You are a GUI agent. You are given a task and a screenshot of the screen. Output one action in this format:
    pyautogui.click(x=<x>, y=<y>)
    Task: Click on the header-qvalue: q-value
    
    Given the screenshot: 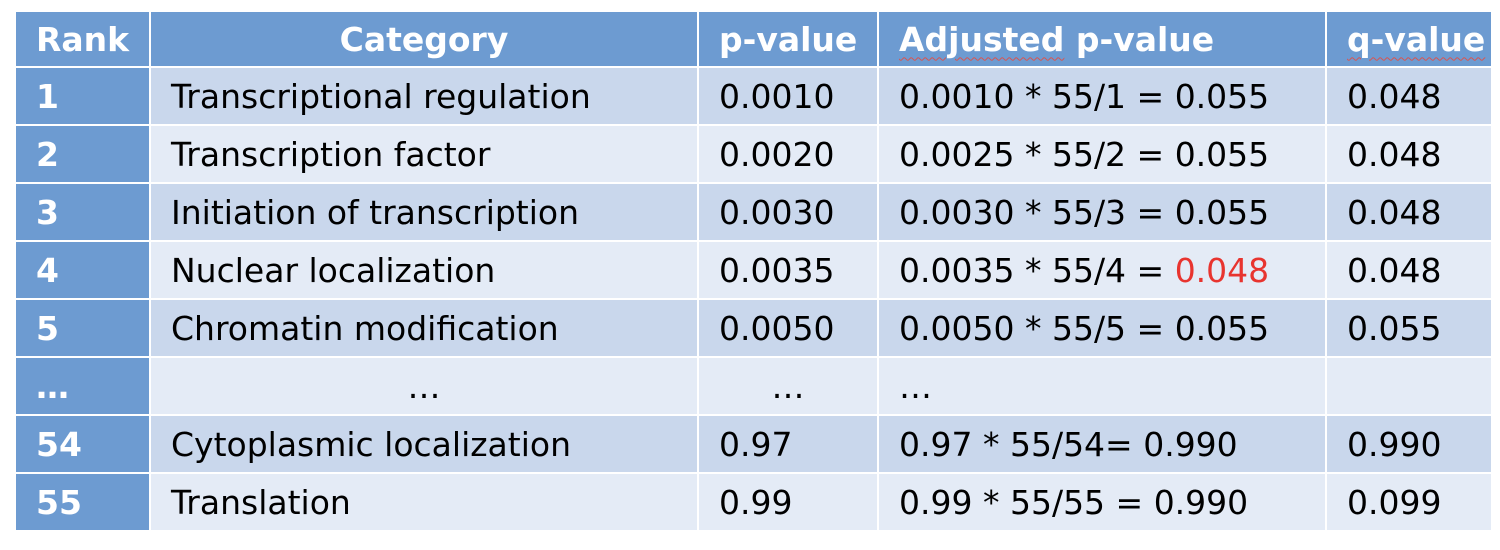 What is the action you would take?
    pyautogui.click(x=1409, y=40)
    